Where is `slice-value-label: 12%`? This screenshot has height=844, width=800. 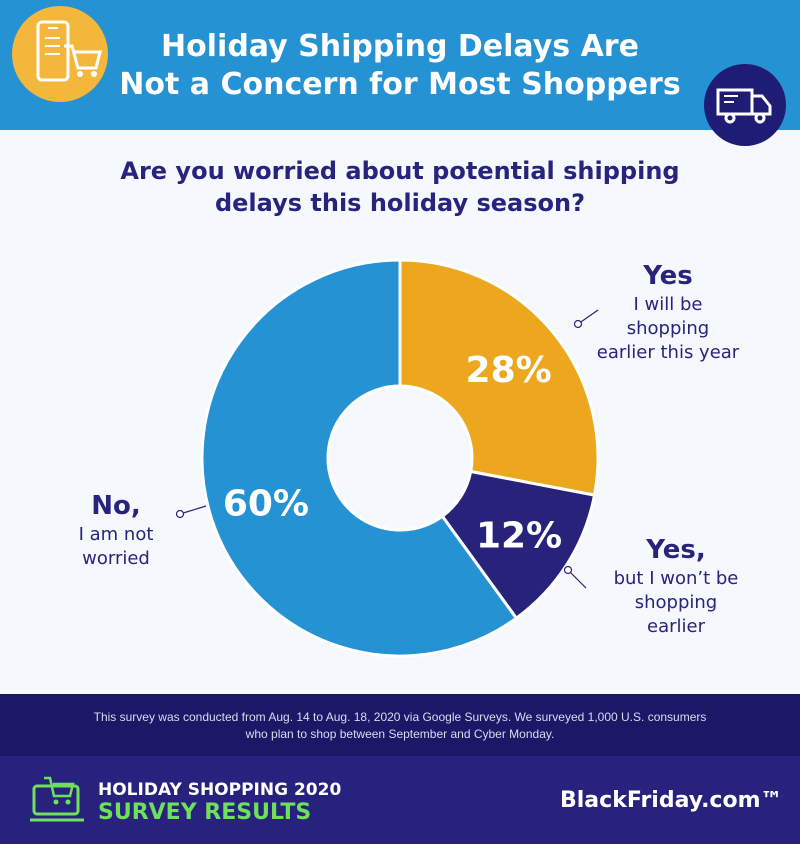
slice-value-label: 12% is located at coordinates (519, 536).